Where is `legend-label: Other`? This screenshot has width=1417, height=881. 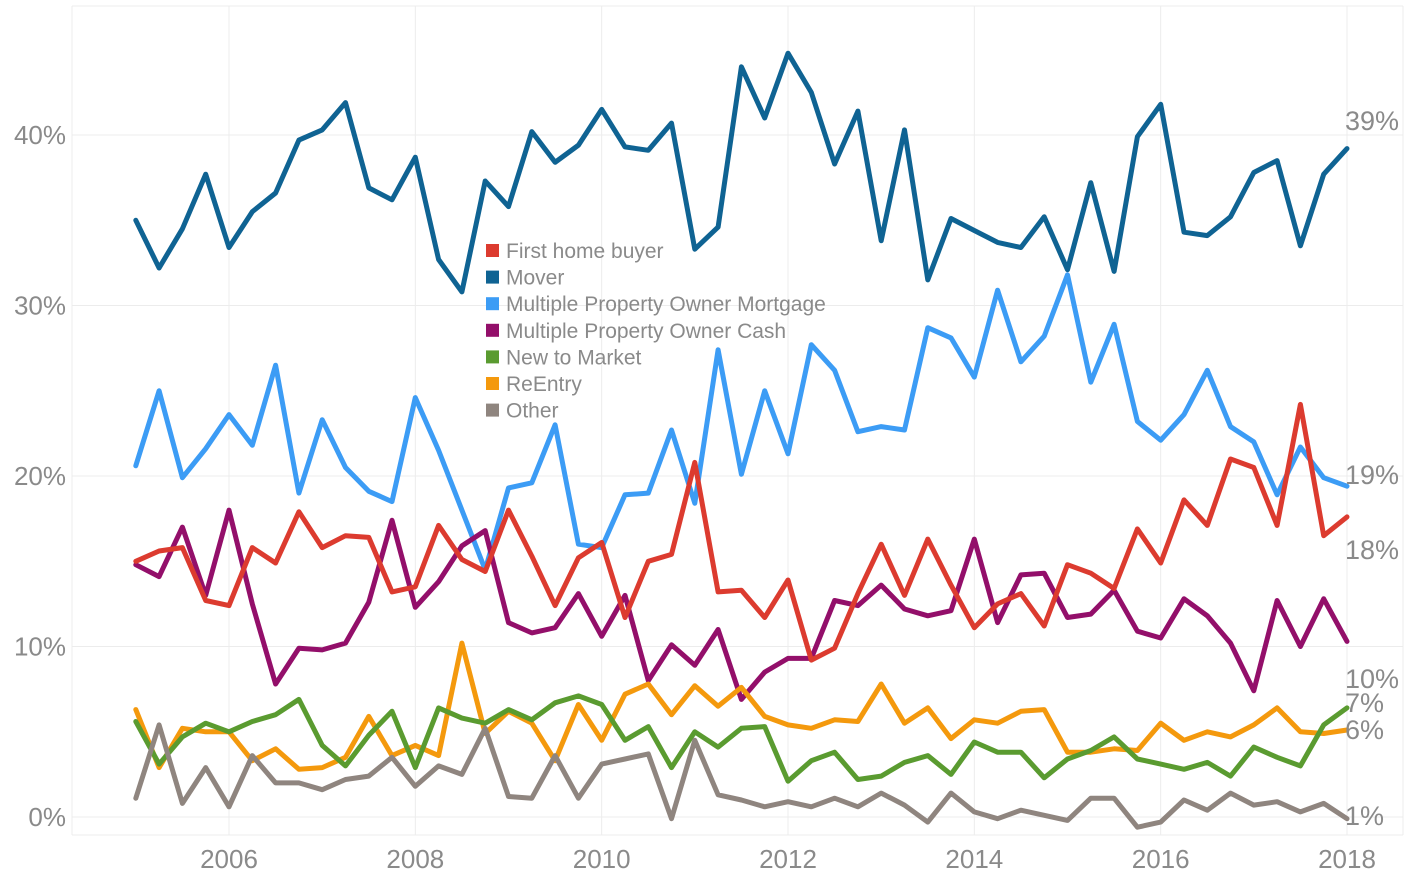 legend-label: Other is located at coordinates (532, 411).